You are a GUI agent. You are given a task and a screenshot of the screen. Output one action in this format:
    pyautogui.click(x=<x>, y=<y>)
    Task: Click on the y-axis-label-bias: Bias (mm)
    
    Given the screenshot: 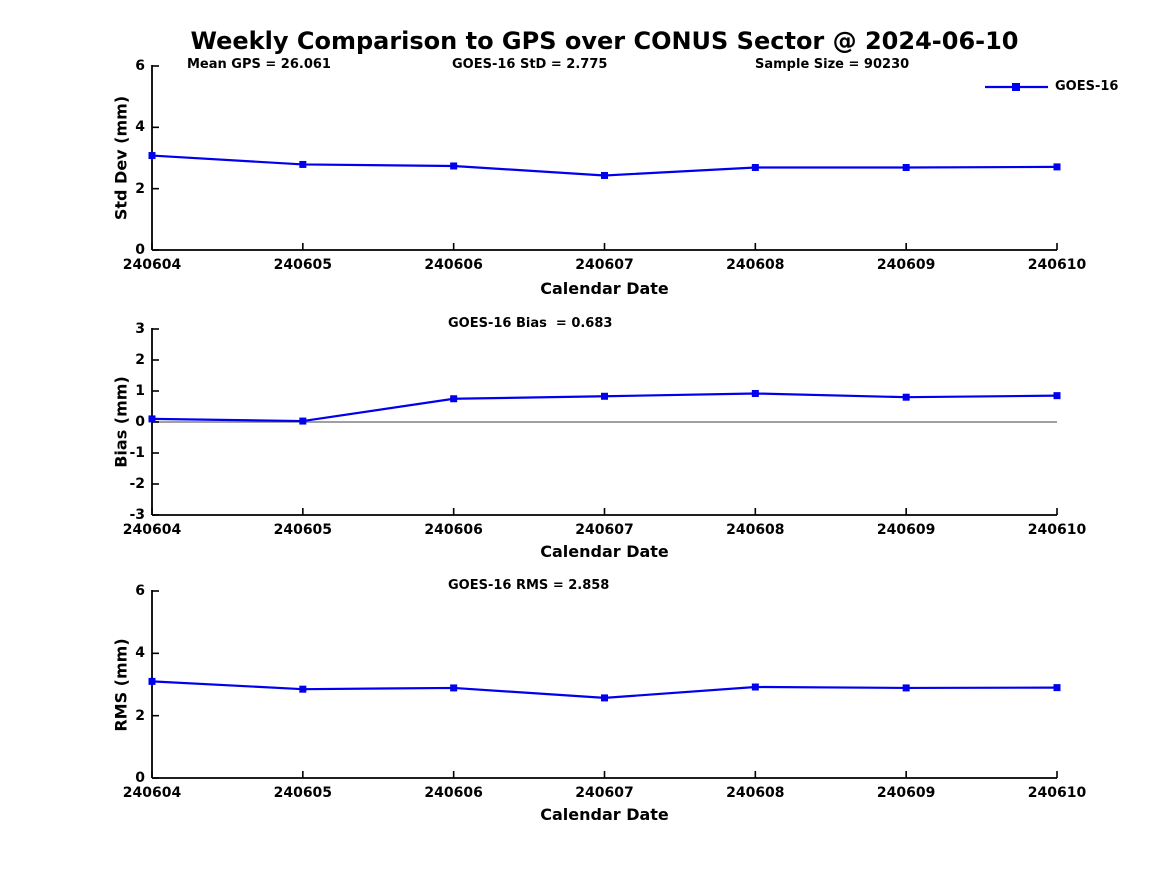 What is the action you would take?
    pyautogui.click(x=121, y=422)
    